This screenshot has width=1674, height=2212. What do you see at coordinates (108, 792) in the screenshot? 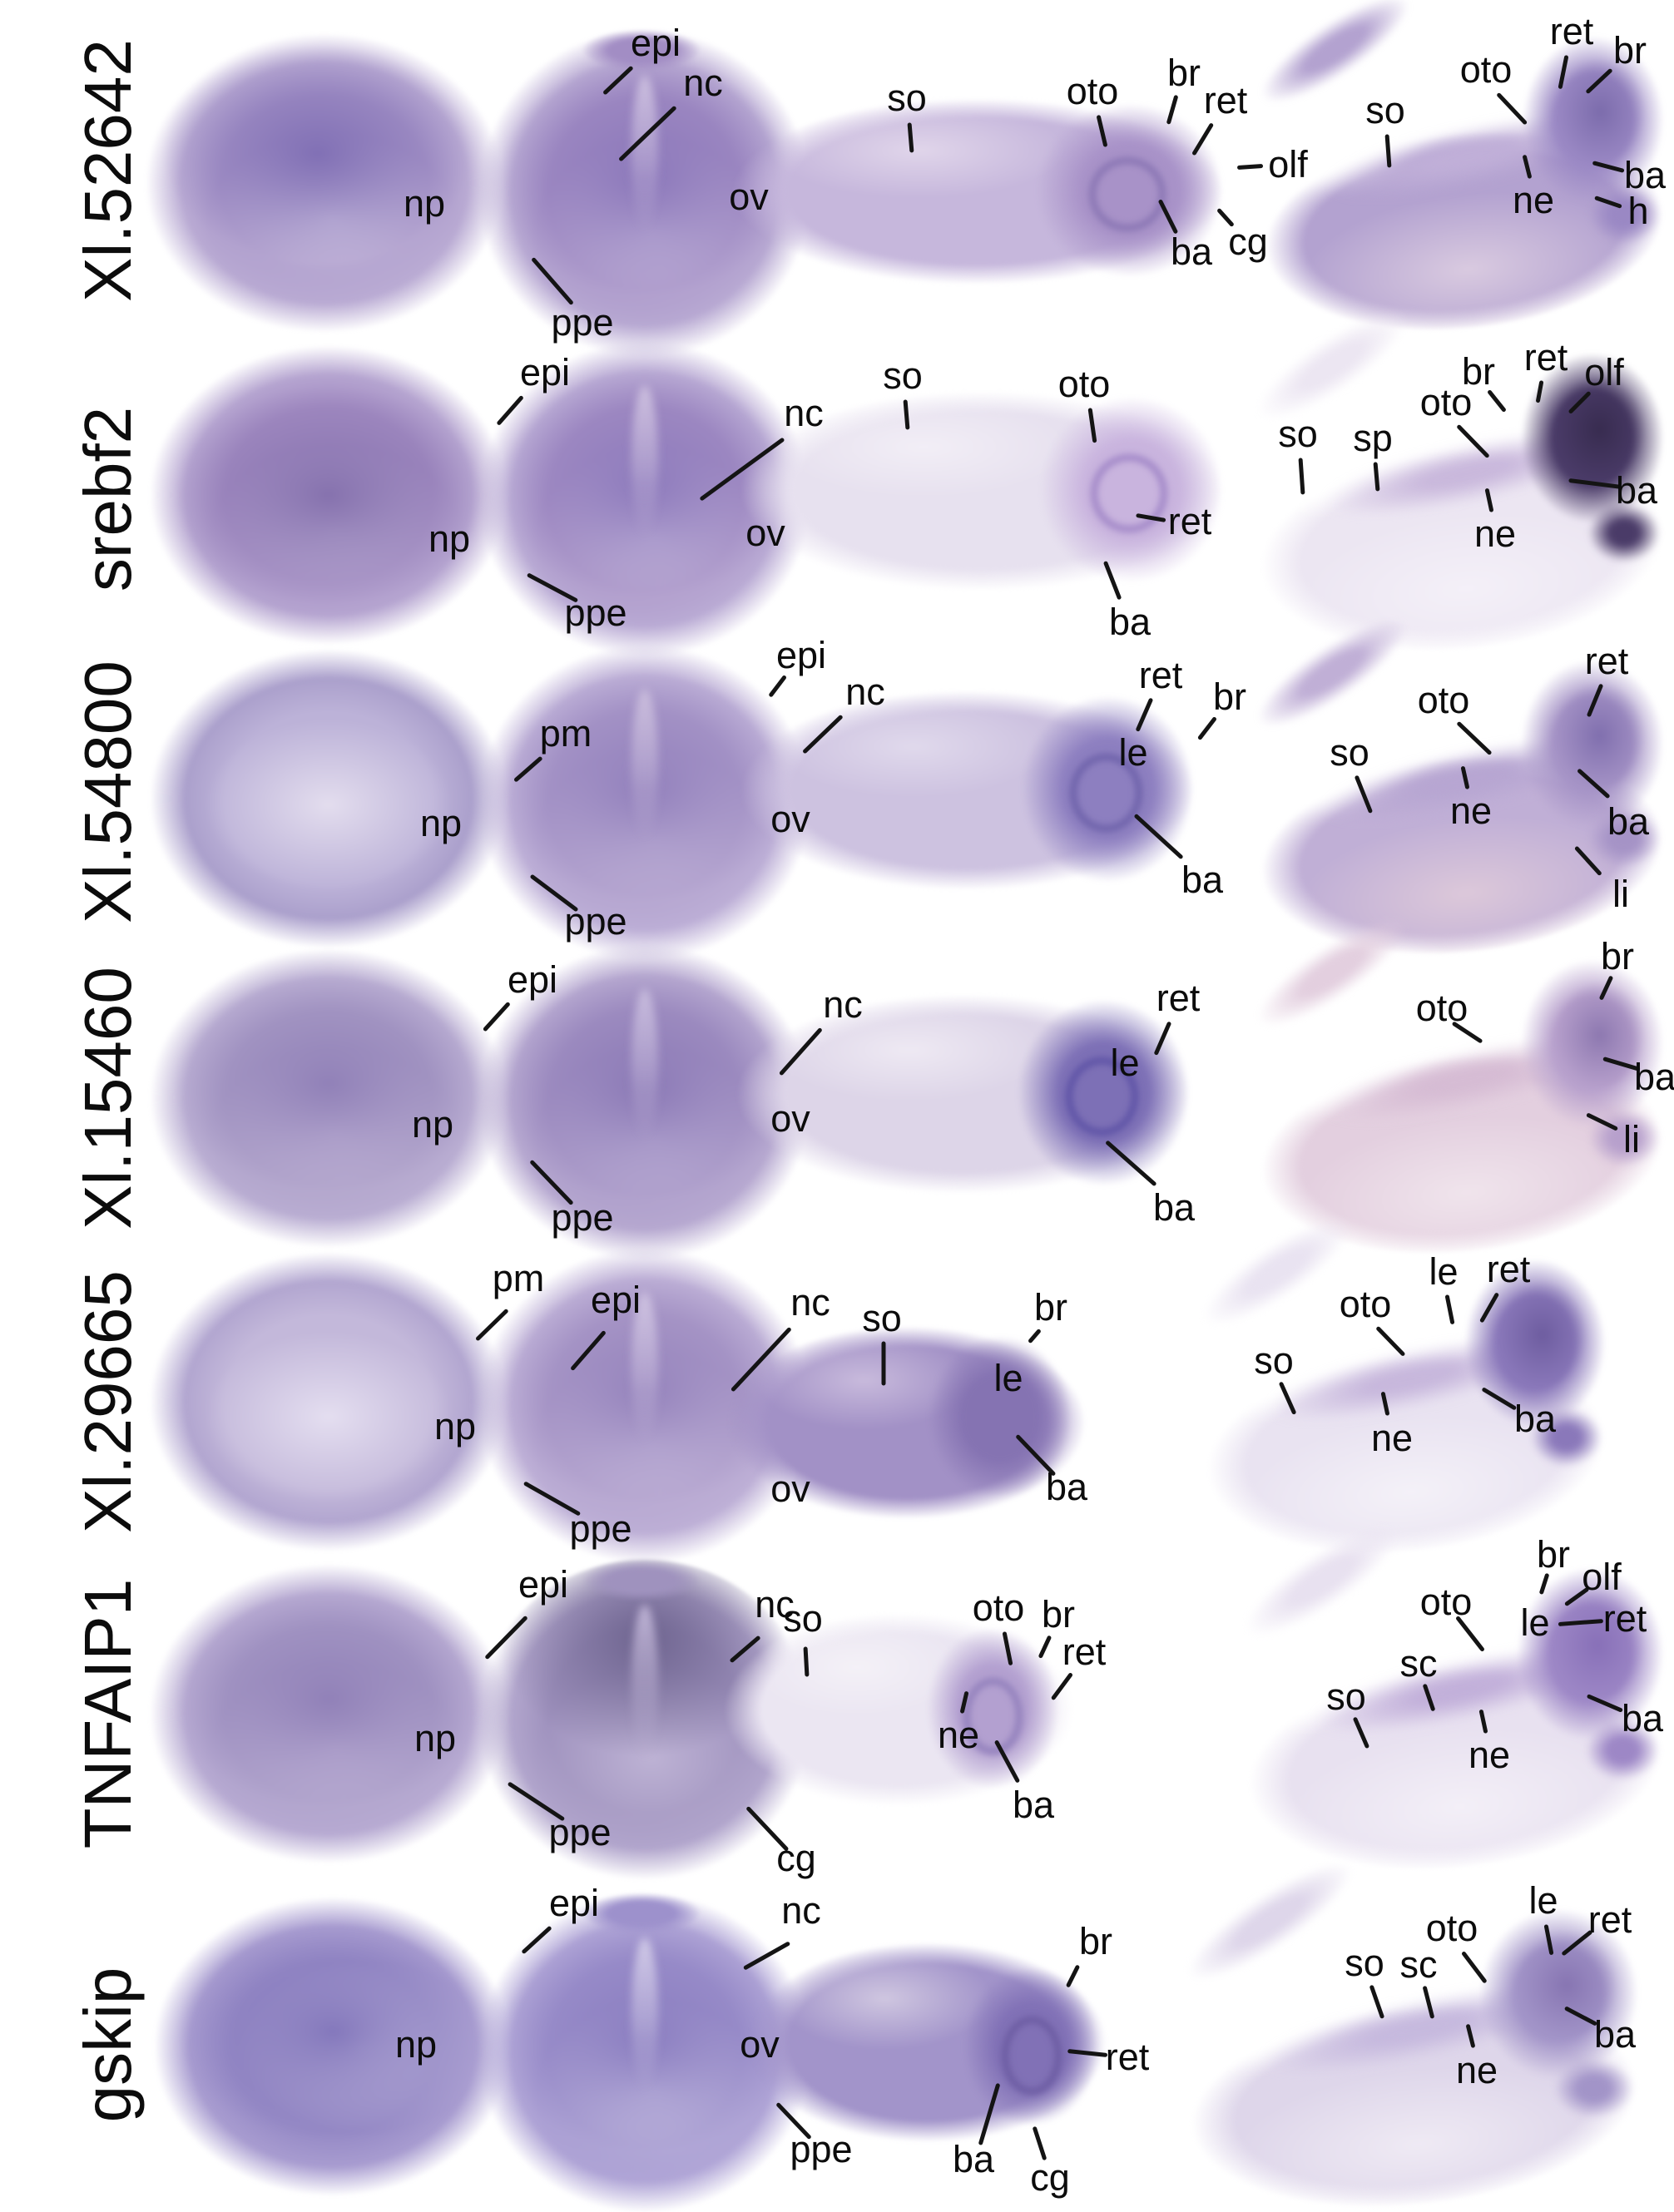
I see `gene-label-xl-54800: Xl.54800` at bounding box center [108, 792].